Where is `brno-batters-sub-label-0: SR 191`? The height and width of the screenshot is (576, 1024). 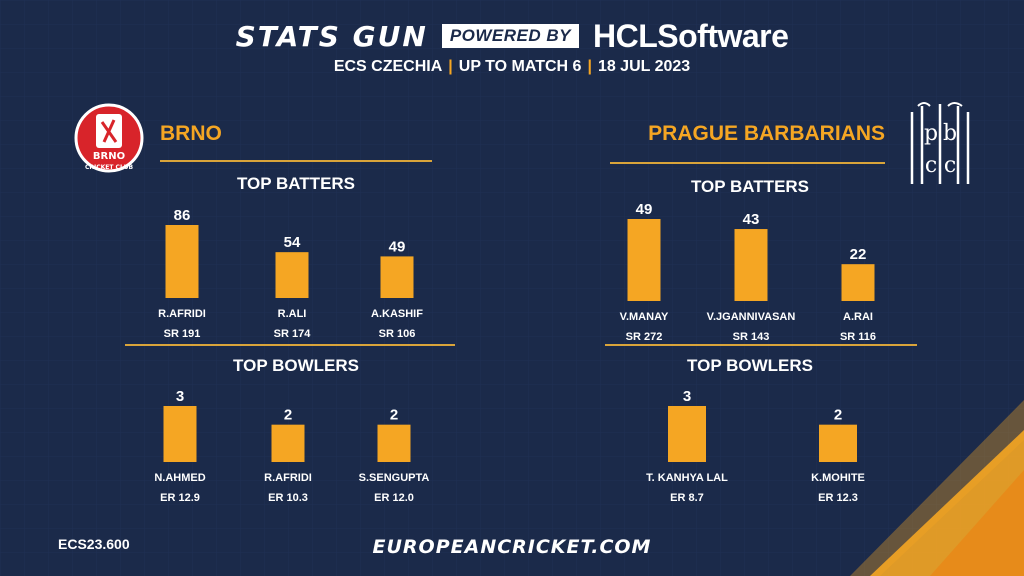
brno-batters-sub-label-0: SR 191 is located at coordinates (182, 334).